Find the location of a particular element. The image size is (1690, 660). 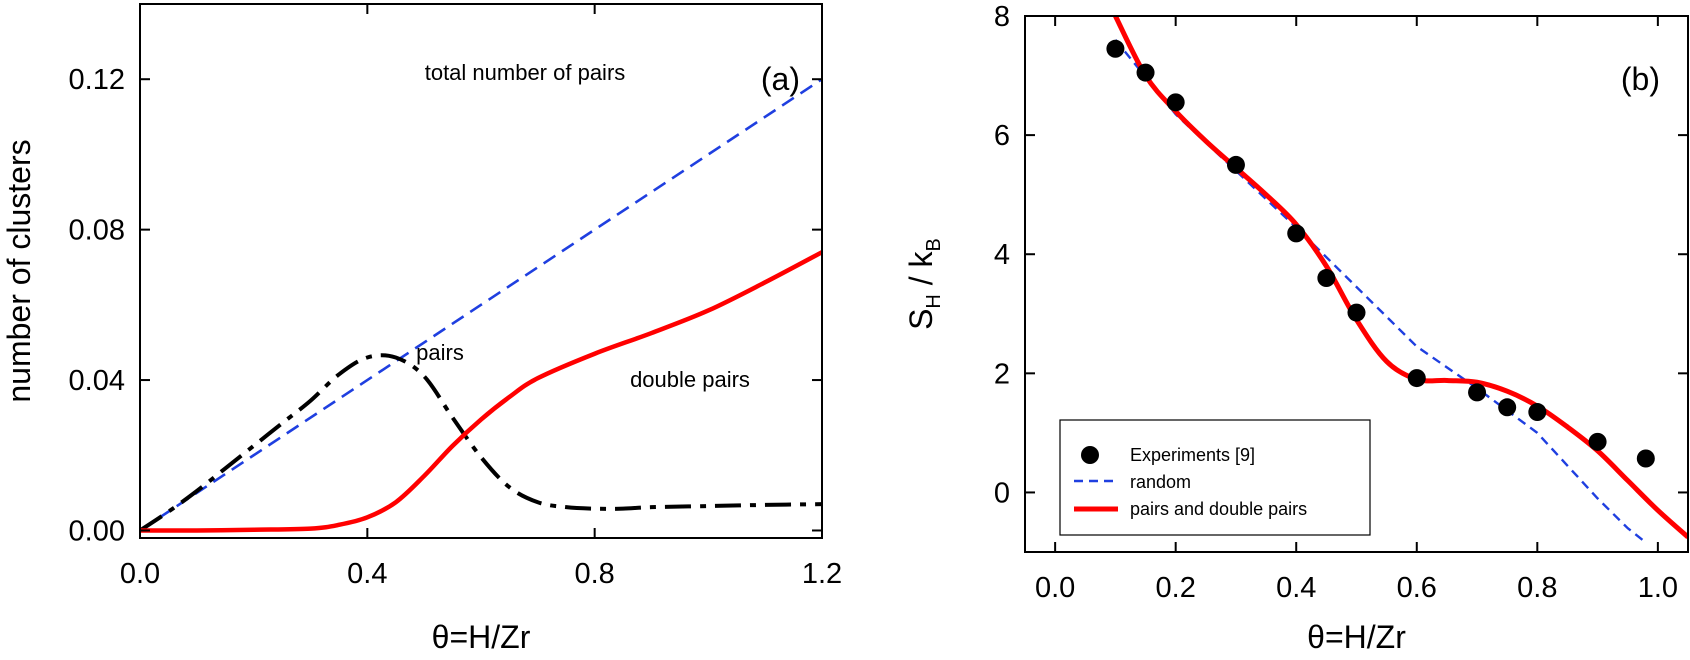

panel-a-y-tick-label: 0.00 is located at coordinates (97, 531).